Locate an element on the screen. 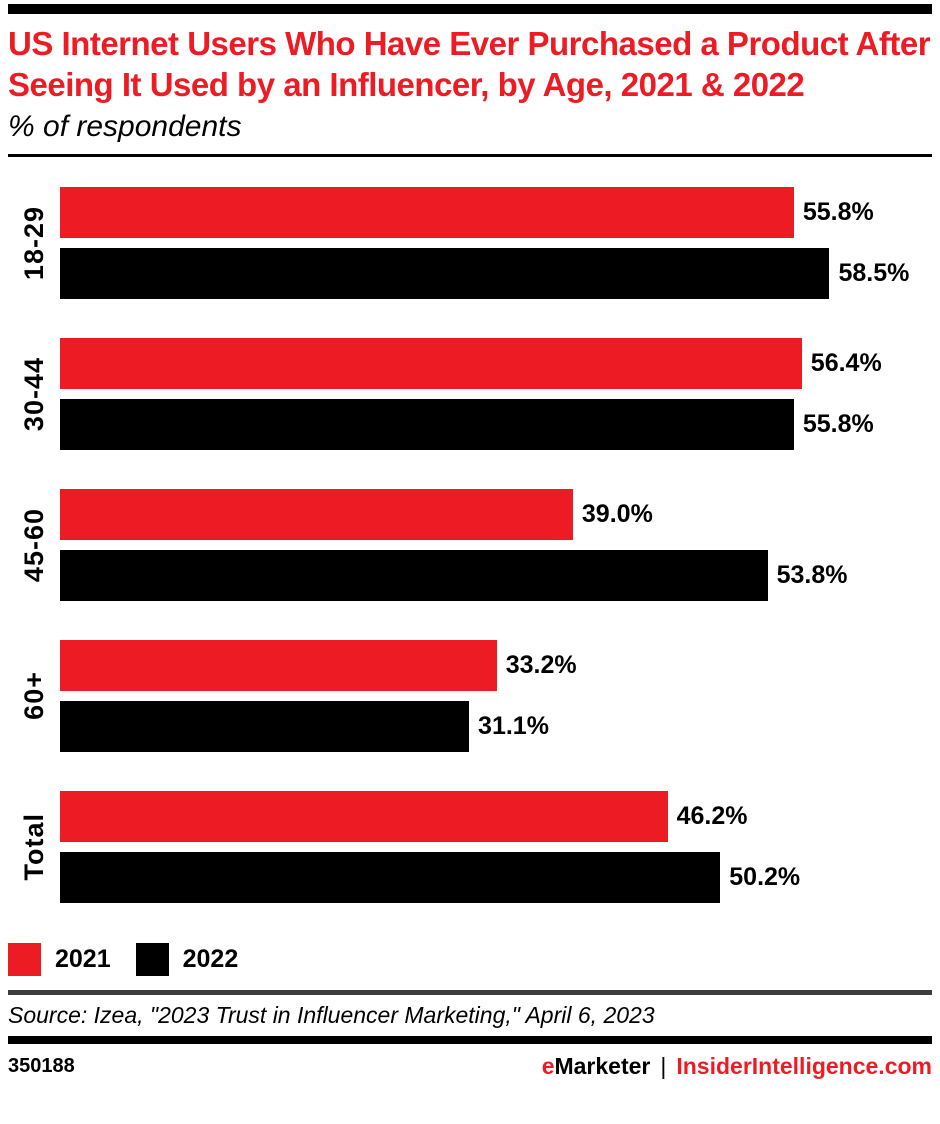 The image size is (940, 1124). category-label-text: Total is located at coordinates (33, 847).